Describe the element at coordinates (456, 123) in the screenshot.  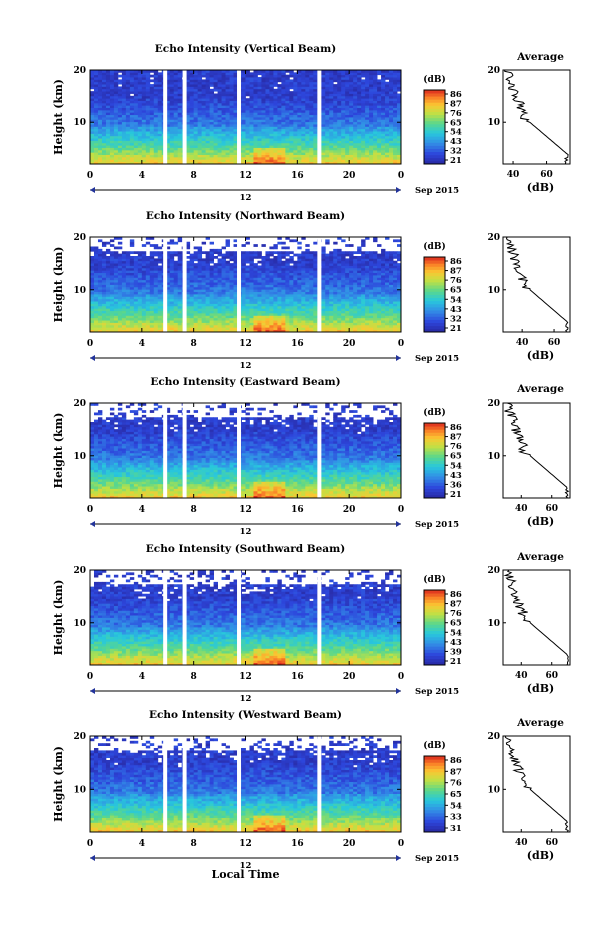
I see `colorbar-tick-label: 65` at that location.